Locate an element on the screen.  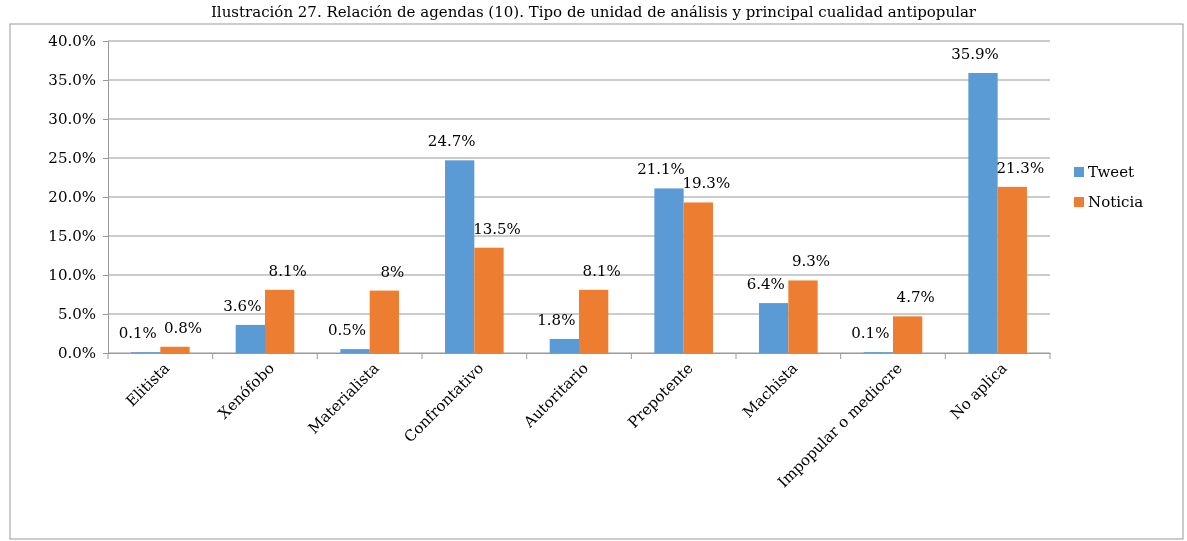
legend-label: Tweet is located at coordinates (1111, 172).